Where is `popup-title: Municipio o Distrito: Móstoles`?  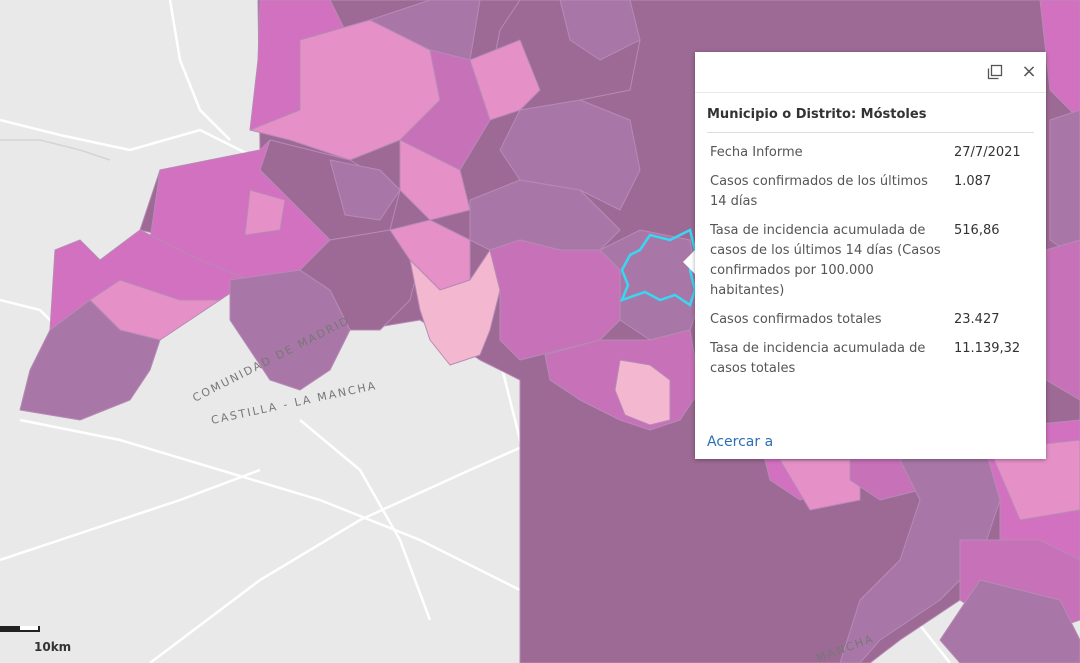 popup-title: Municipio o Distrito: Móstoles is located at coordinates (870, 120).